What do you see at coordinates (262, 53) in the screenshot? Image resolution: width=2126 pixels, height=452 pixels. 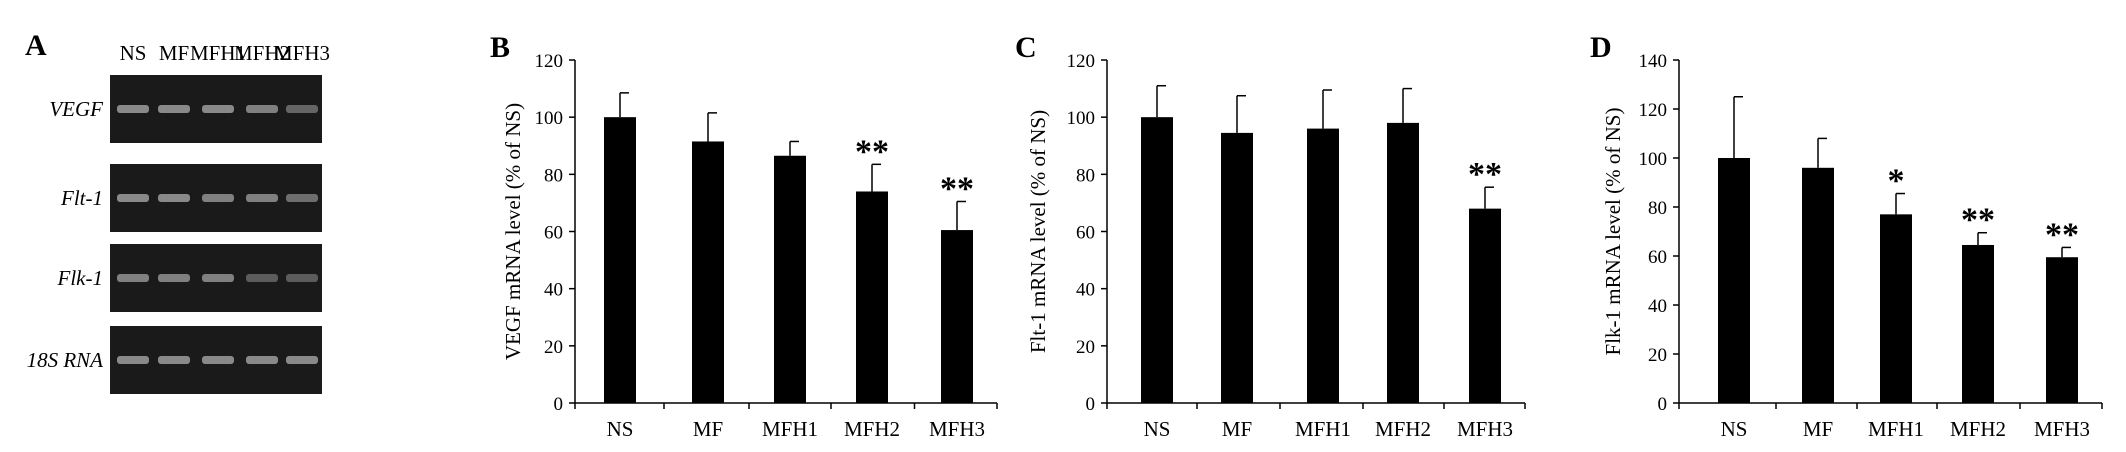 I see `gel-lane-label: MFH2` at bounding box center [262, 53].